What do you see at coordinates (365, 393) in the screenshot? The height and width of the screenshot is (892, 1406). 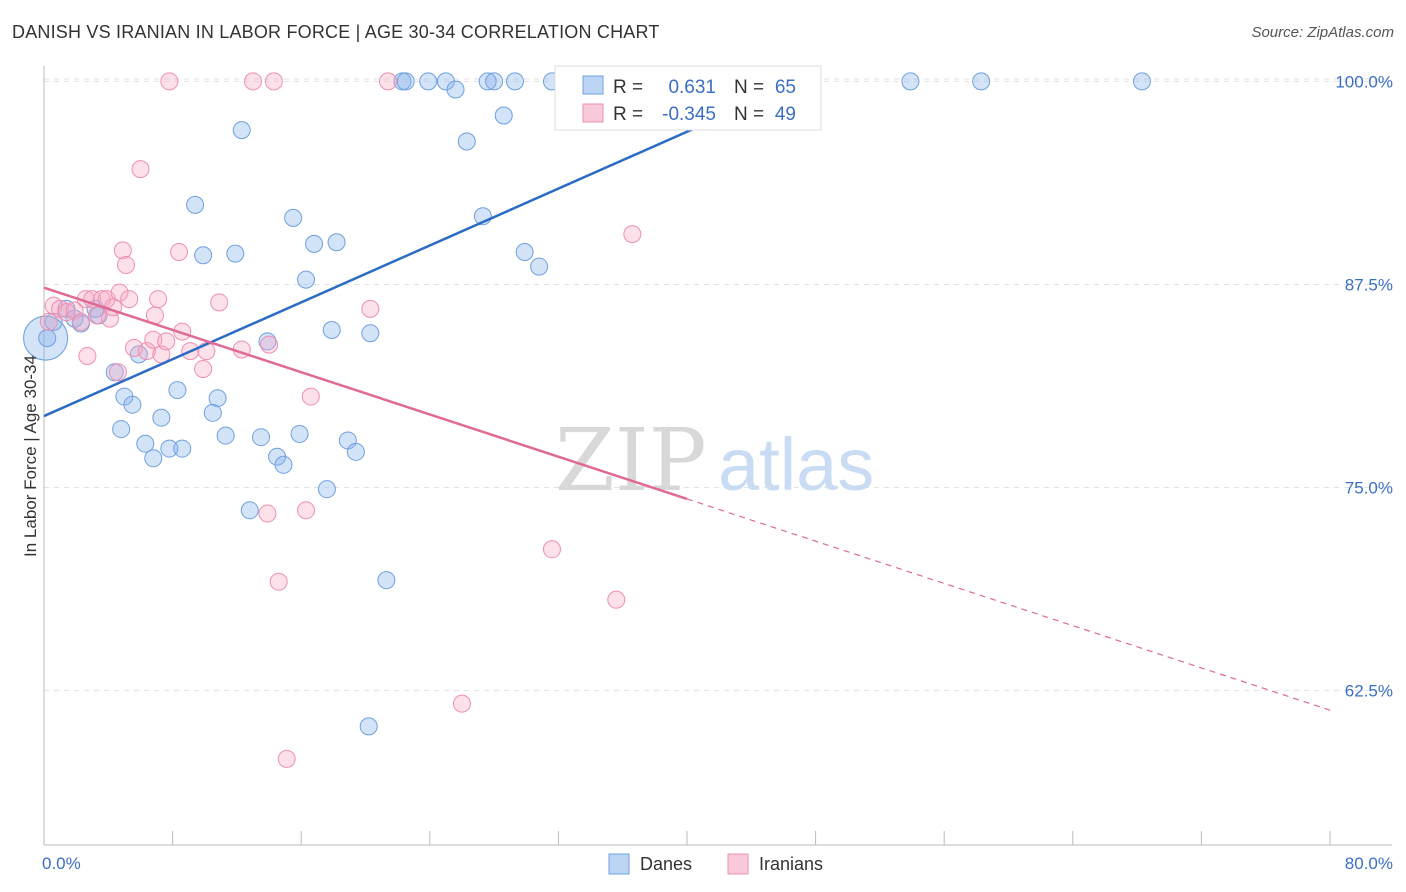 I see `iranians-trend-line` at bounding box center [365, 393].